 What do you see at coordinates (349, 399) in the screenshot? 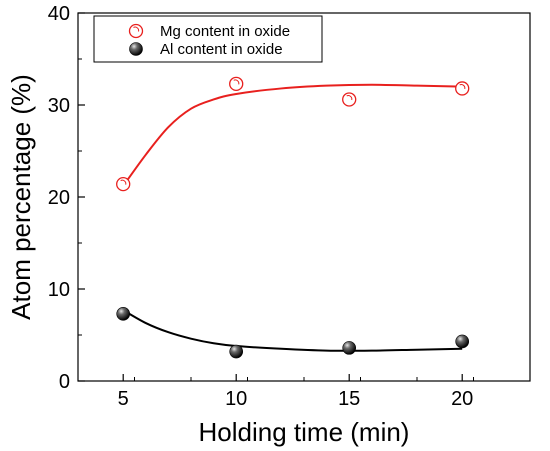
I see `x-tick-label-15: 15` at bounding box center [349, 399].